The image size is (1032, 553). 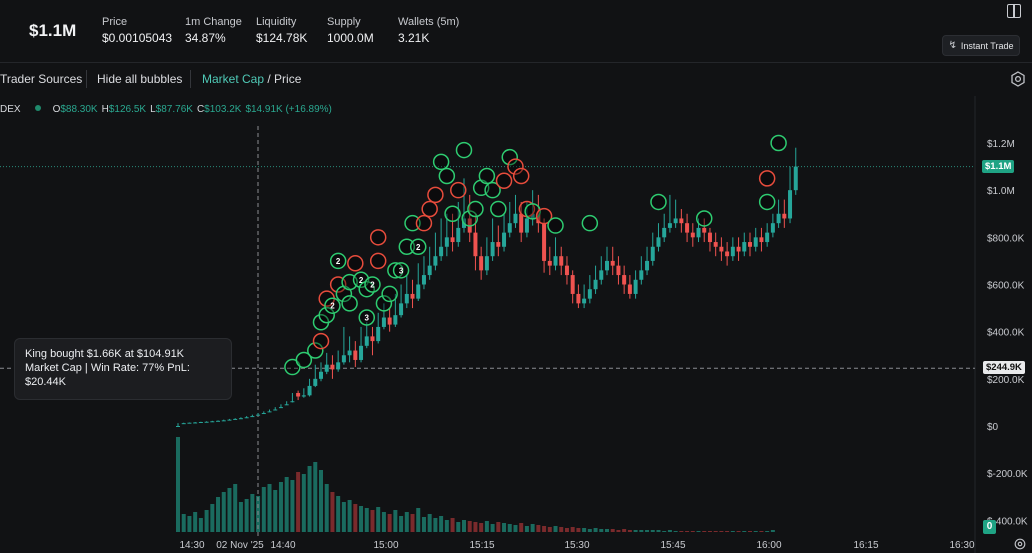 I want to click on market-cap-value: $1.1M, so click(x=53, y=30).